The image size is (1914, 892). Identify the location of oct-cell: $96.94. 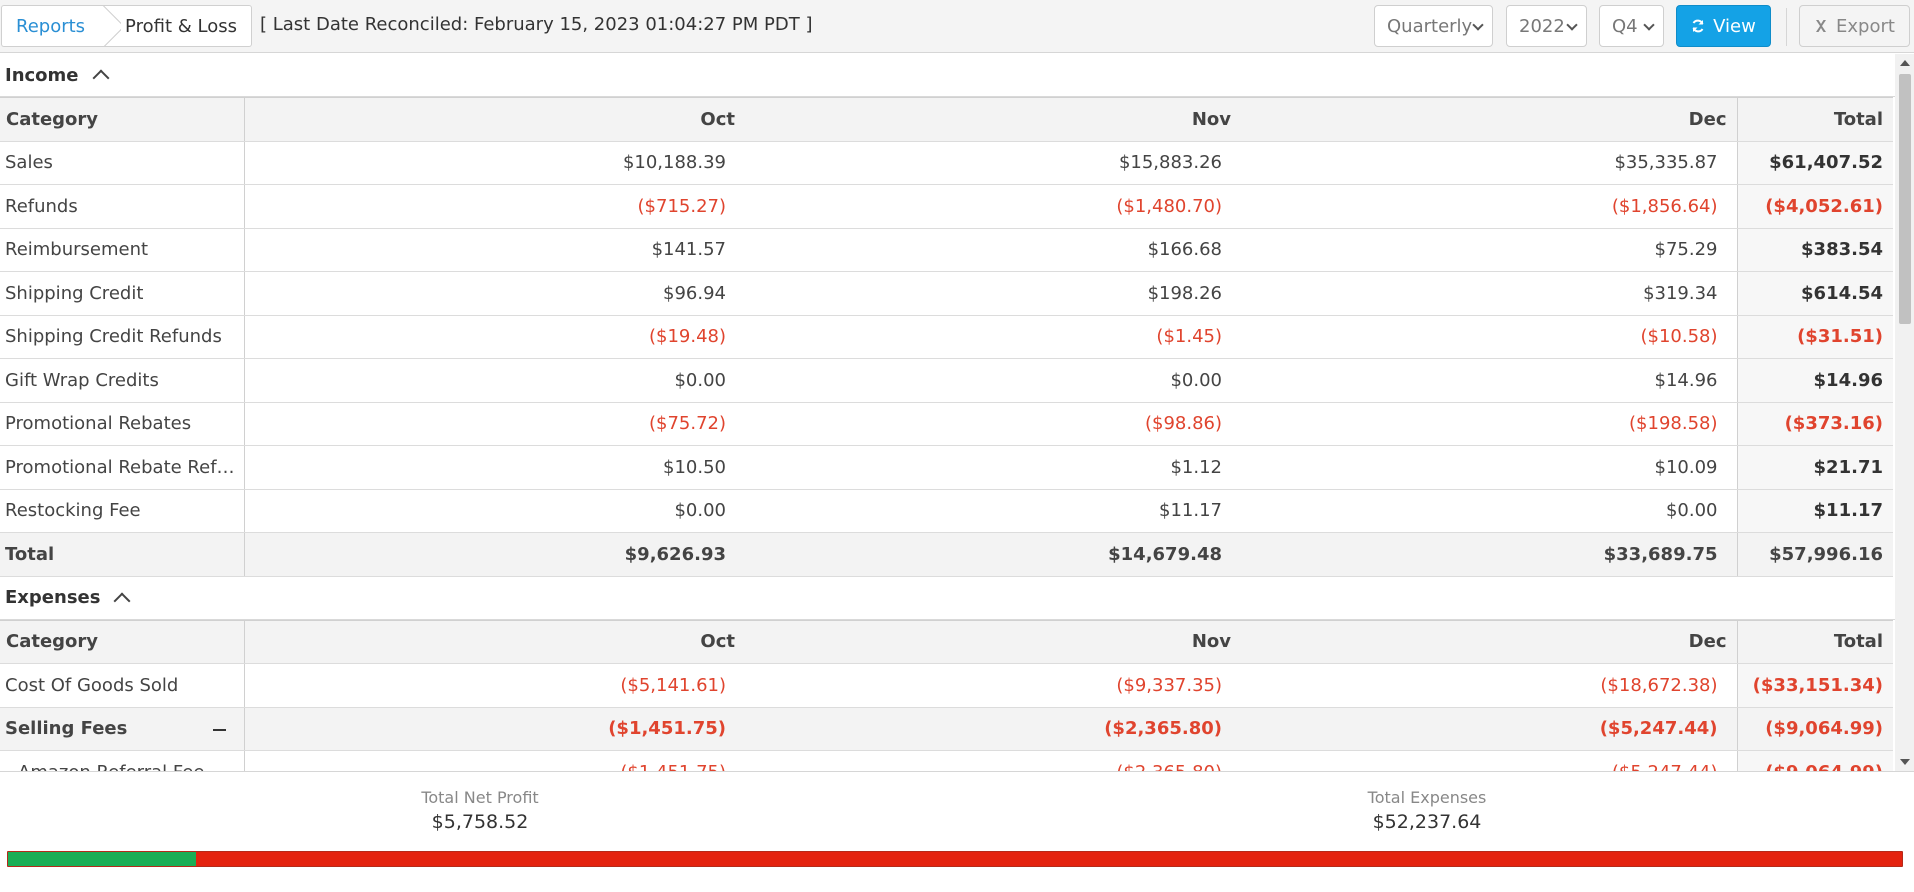
(494, 293).